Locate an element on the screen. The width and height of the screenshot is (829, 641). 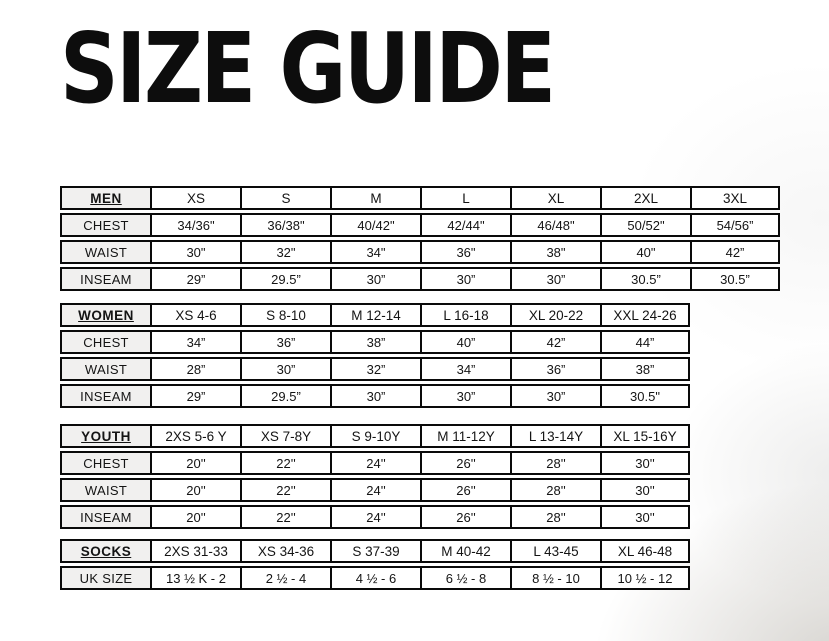
value-cell: 40" is located at coordinates (645, 252).